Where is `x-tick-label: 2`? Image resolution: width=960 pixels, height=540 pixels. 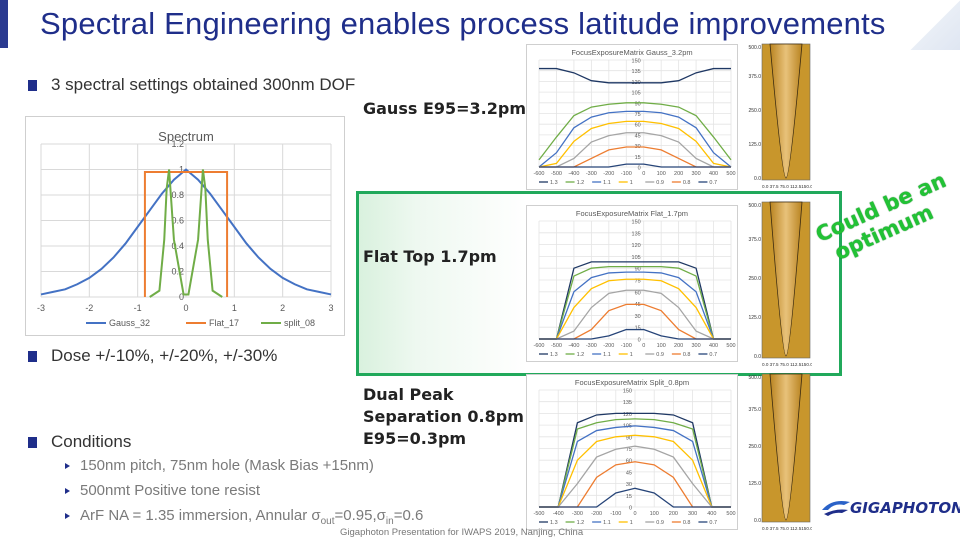 x-tick-label: 2 is located at coordinates (282, 308).